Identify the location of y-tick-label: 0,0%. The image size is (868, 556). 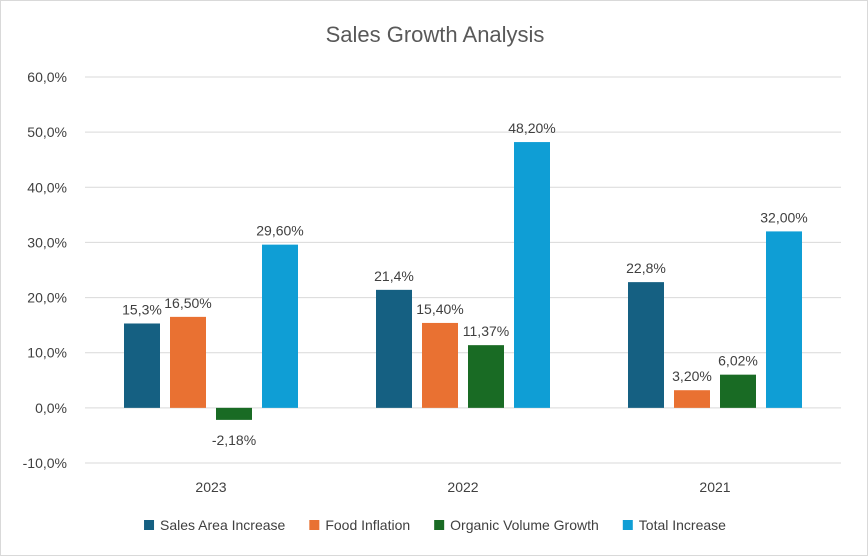
(51, 408).